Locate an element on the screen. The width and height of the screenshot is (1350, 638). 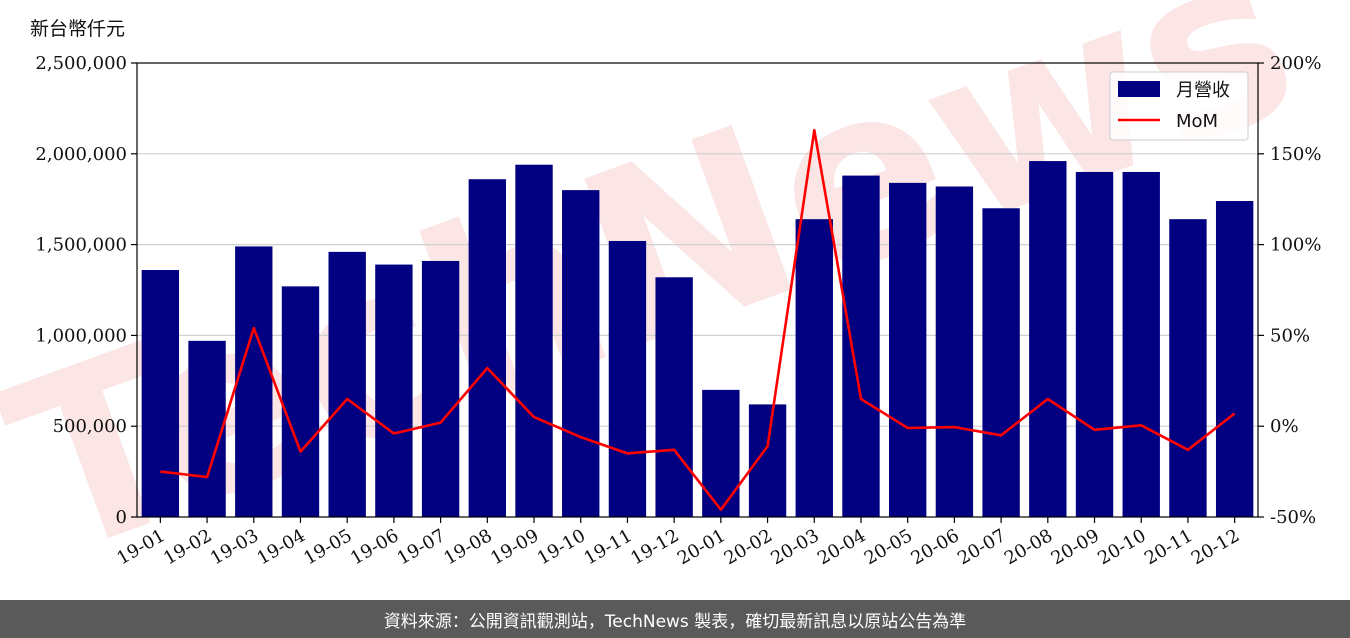
x-tick-label: 19-08 is located at coordinates (467, 547).